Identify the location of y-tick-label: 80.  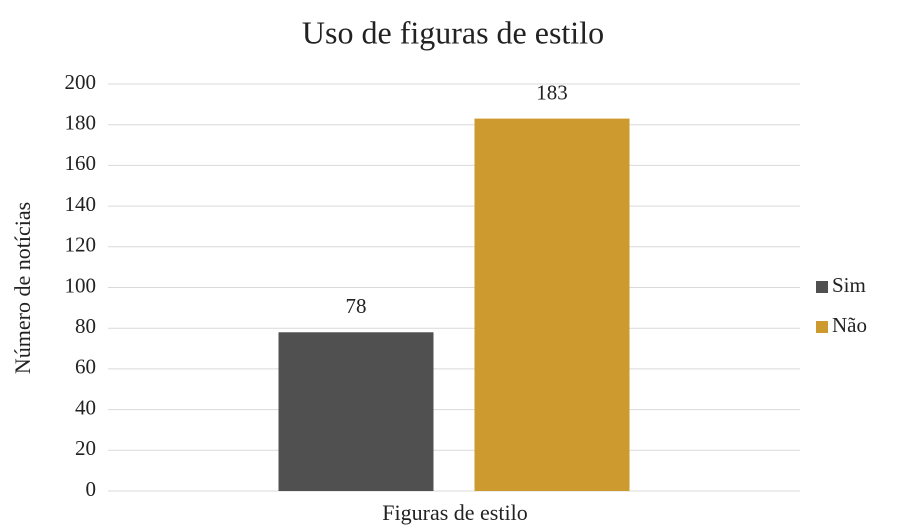
(85, 326).